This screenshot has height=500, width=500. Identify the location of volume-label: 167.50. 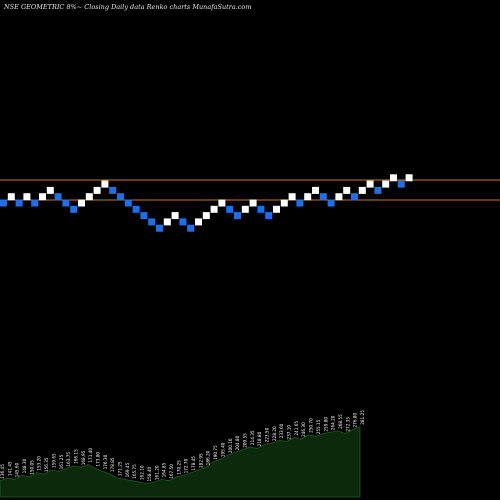
(171, 471).